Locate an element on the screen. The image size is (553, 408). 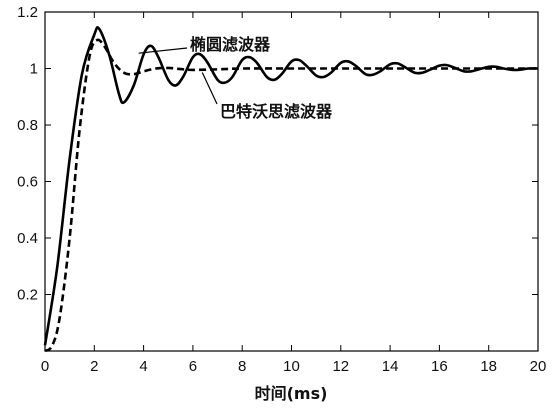
butterworth-annotation-label: 巴特沃思滤波器 is located at coordinates (276, 111).